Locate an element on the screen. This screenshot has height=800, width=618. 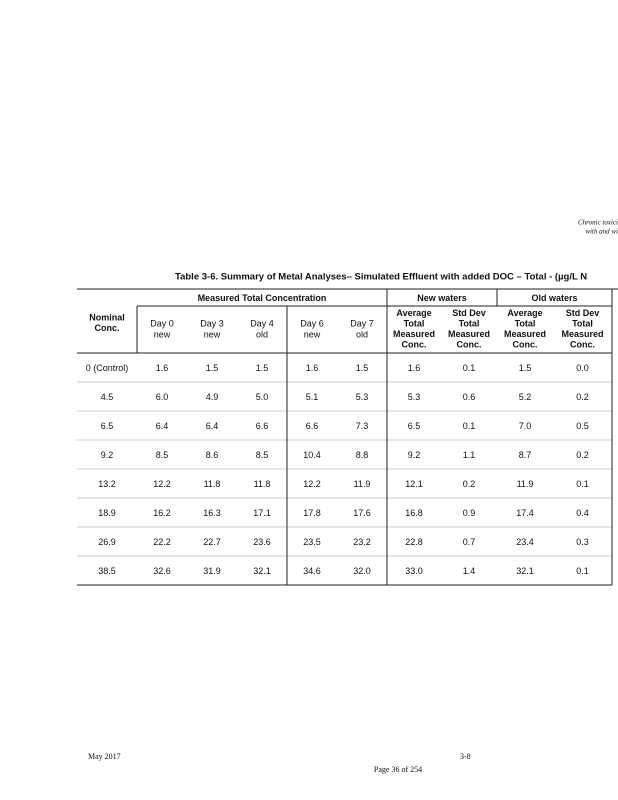
cell: 0.9 is located at coordinates (469, 513).